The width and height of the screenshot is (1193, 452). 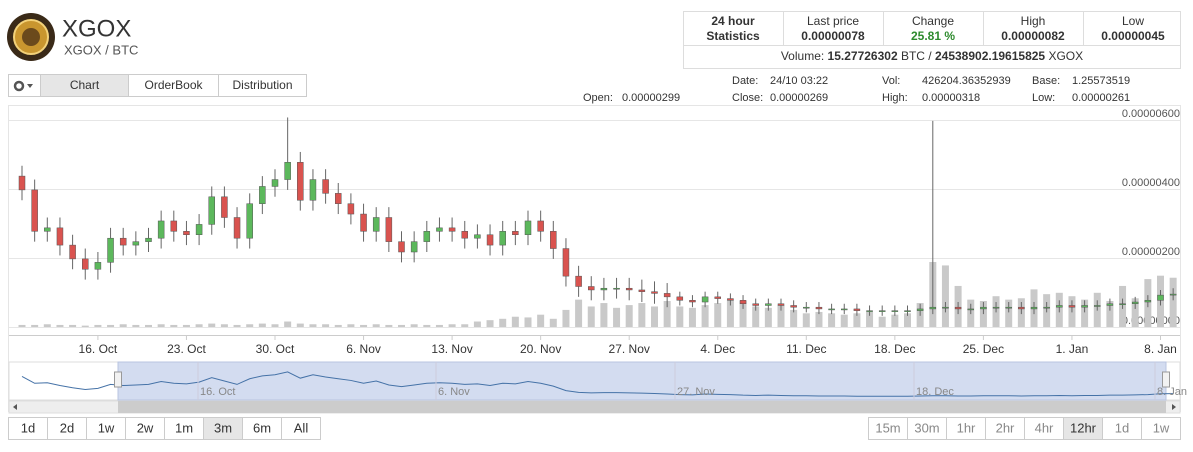 What do you see at coordinates (951, 98) in the screenshot?
I see `info-value: 0.00000318` at bounding box center [951, 98].